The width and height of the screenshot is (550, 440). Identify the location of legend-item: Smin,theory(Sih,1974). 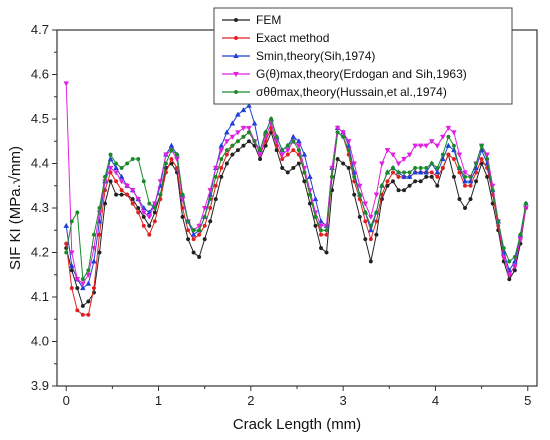
(298, 56).